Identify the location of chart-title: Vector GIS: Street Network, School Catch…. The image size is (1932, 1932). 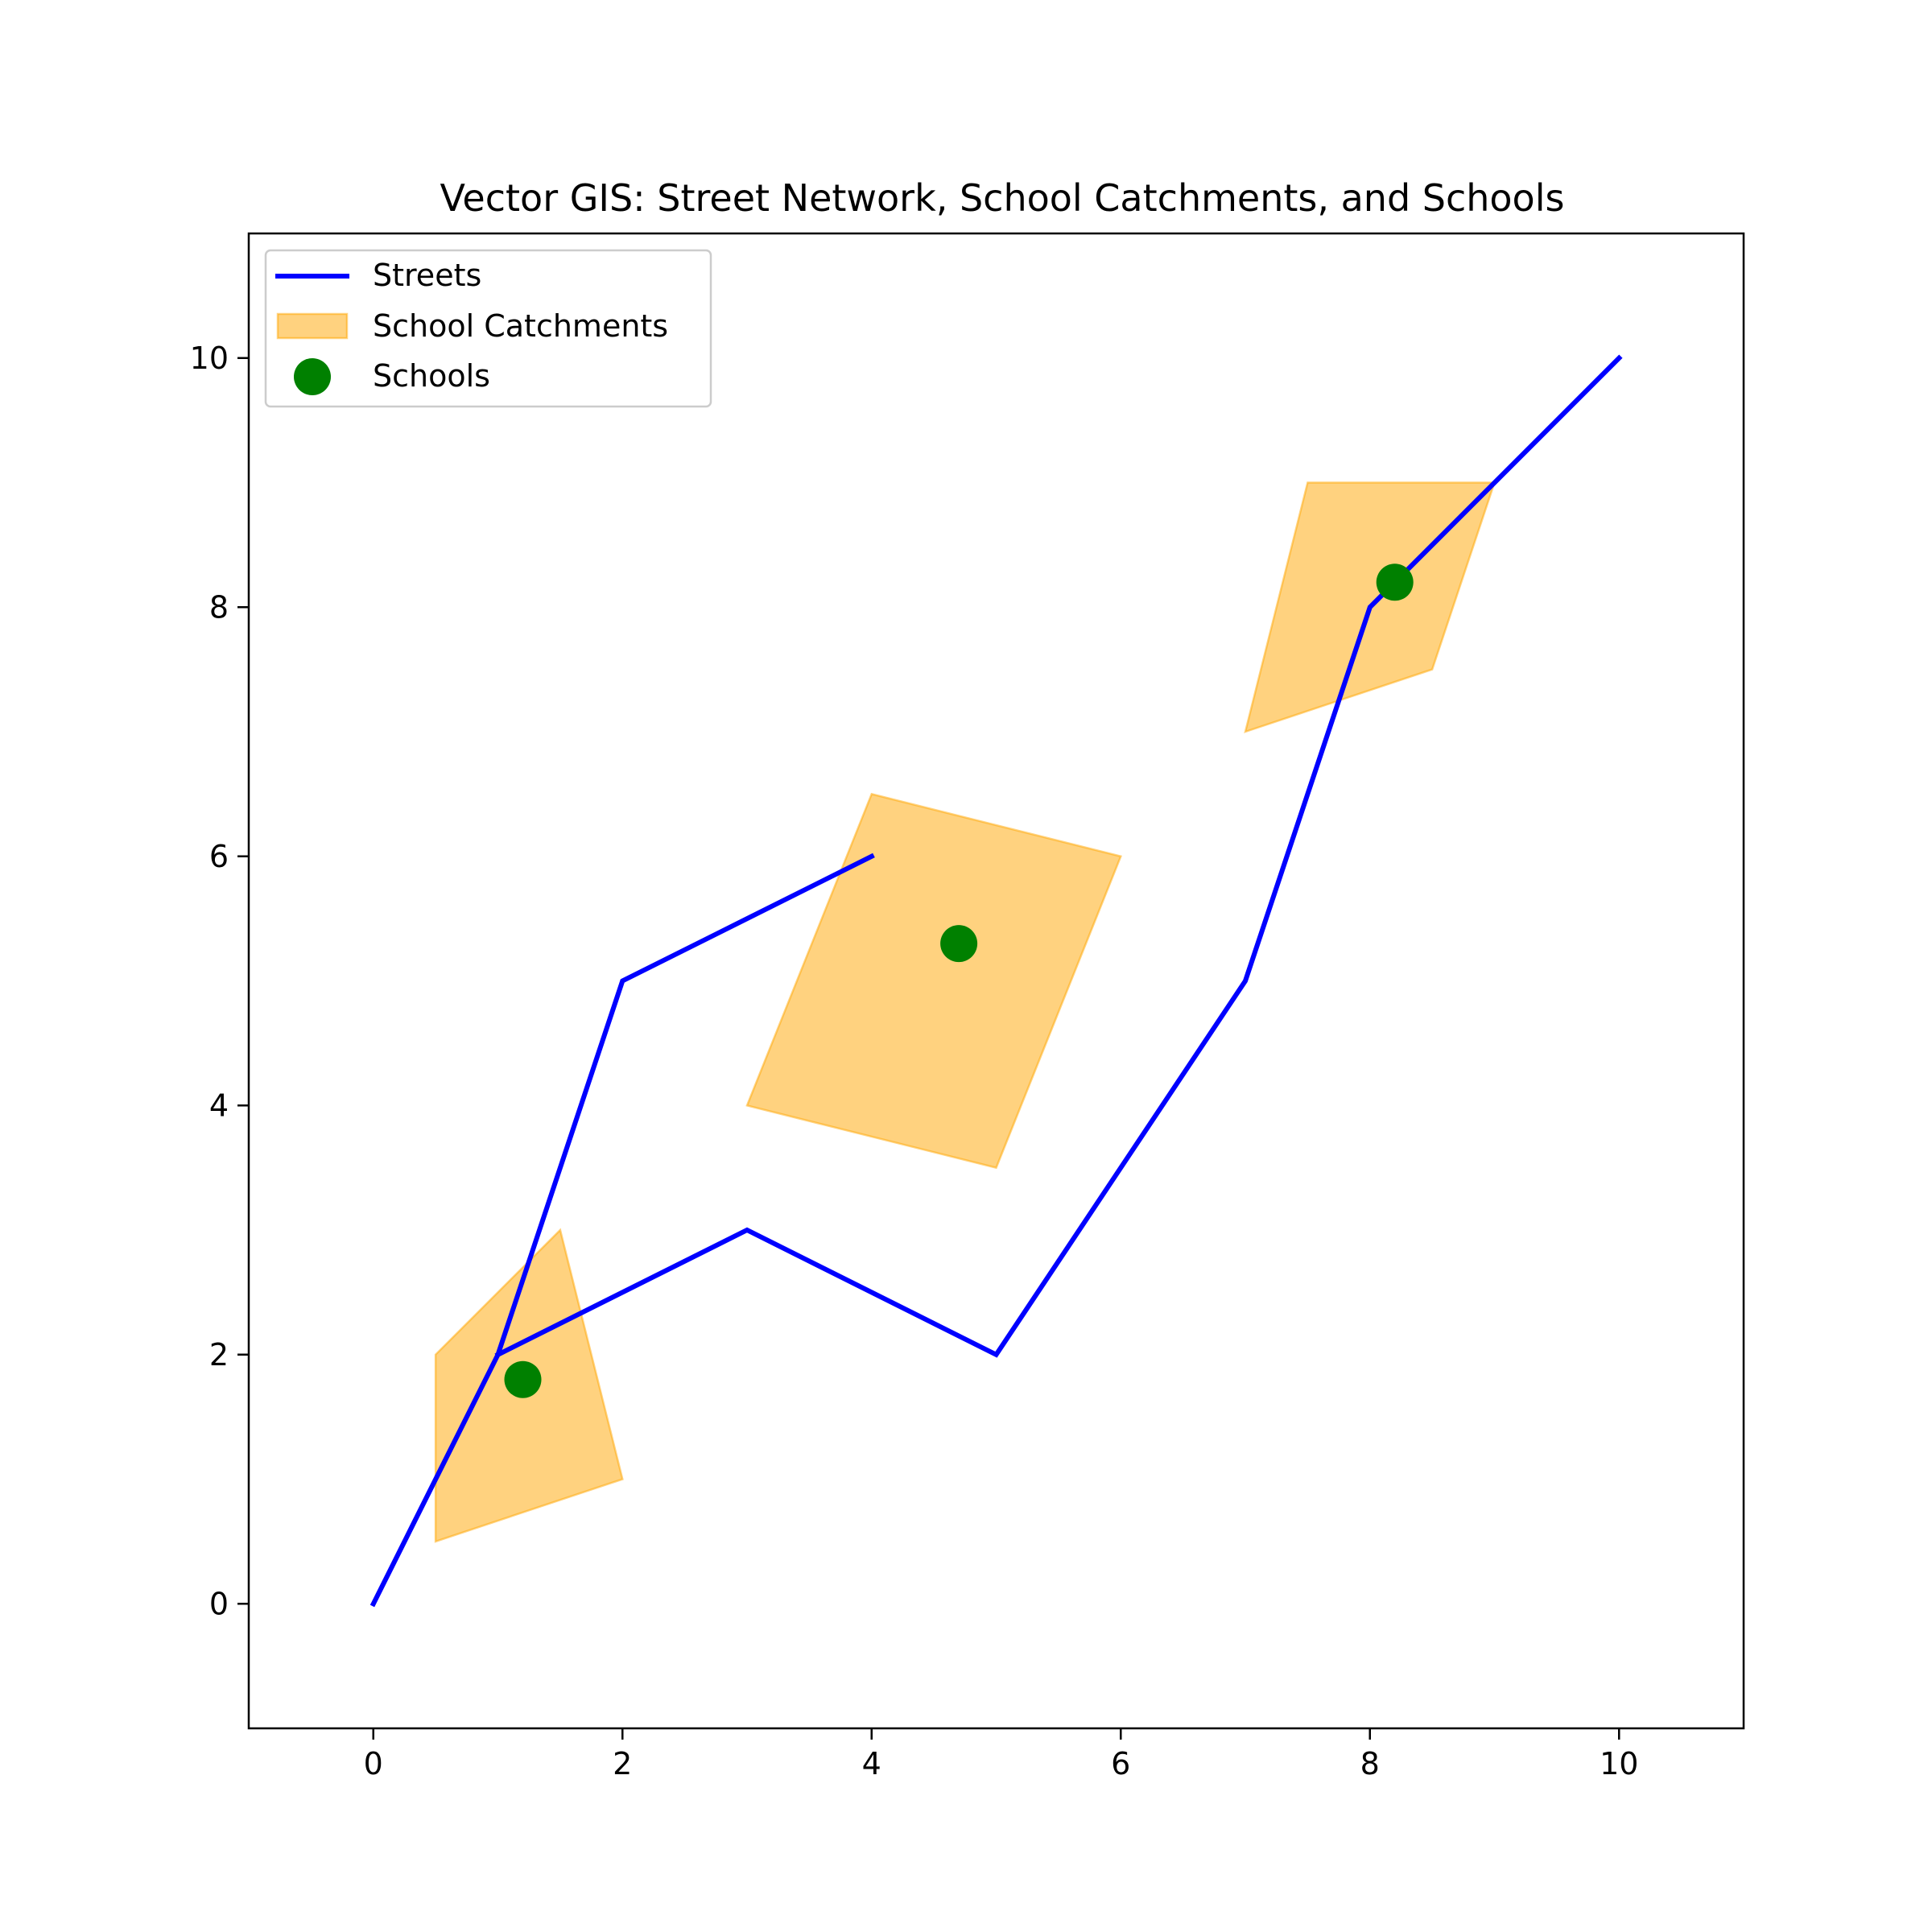
(1002, 198).